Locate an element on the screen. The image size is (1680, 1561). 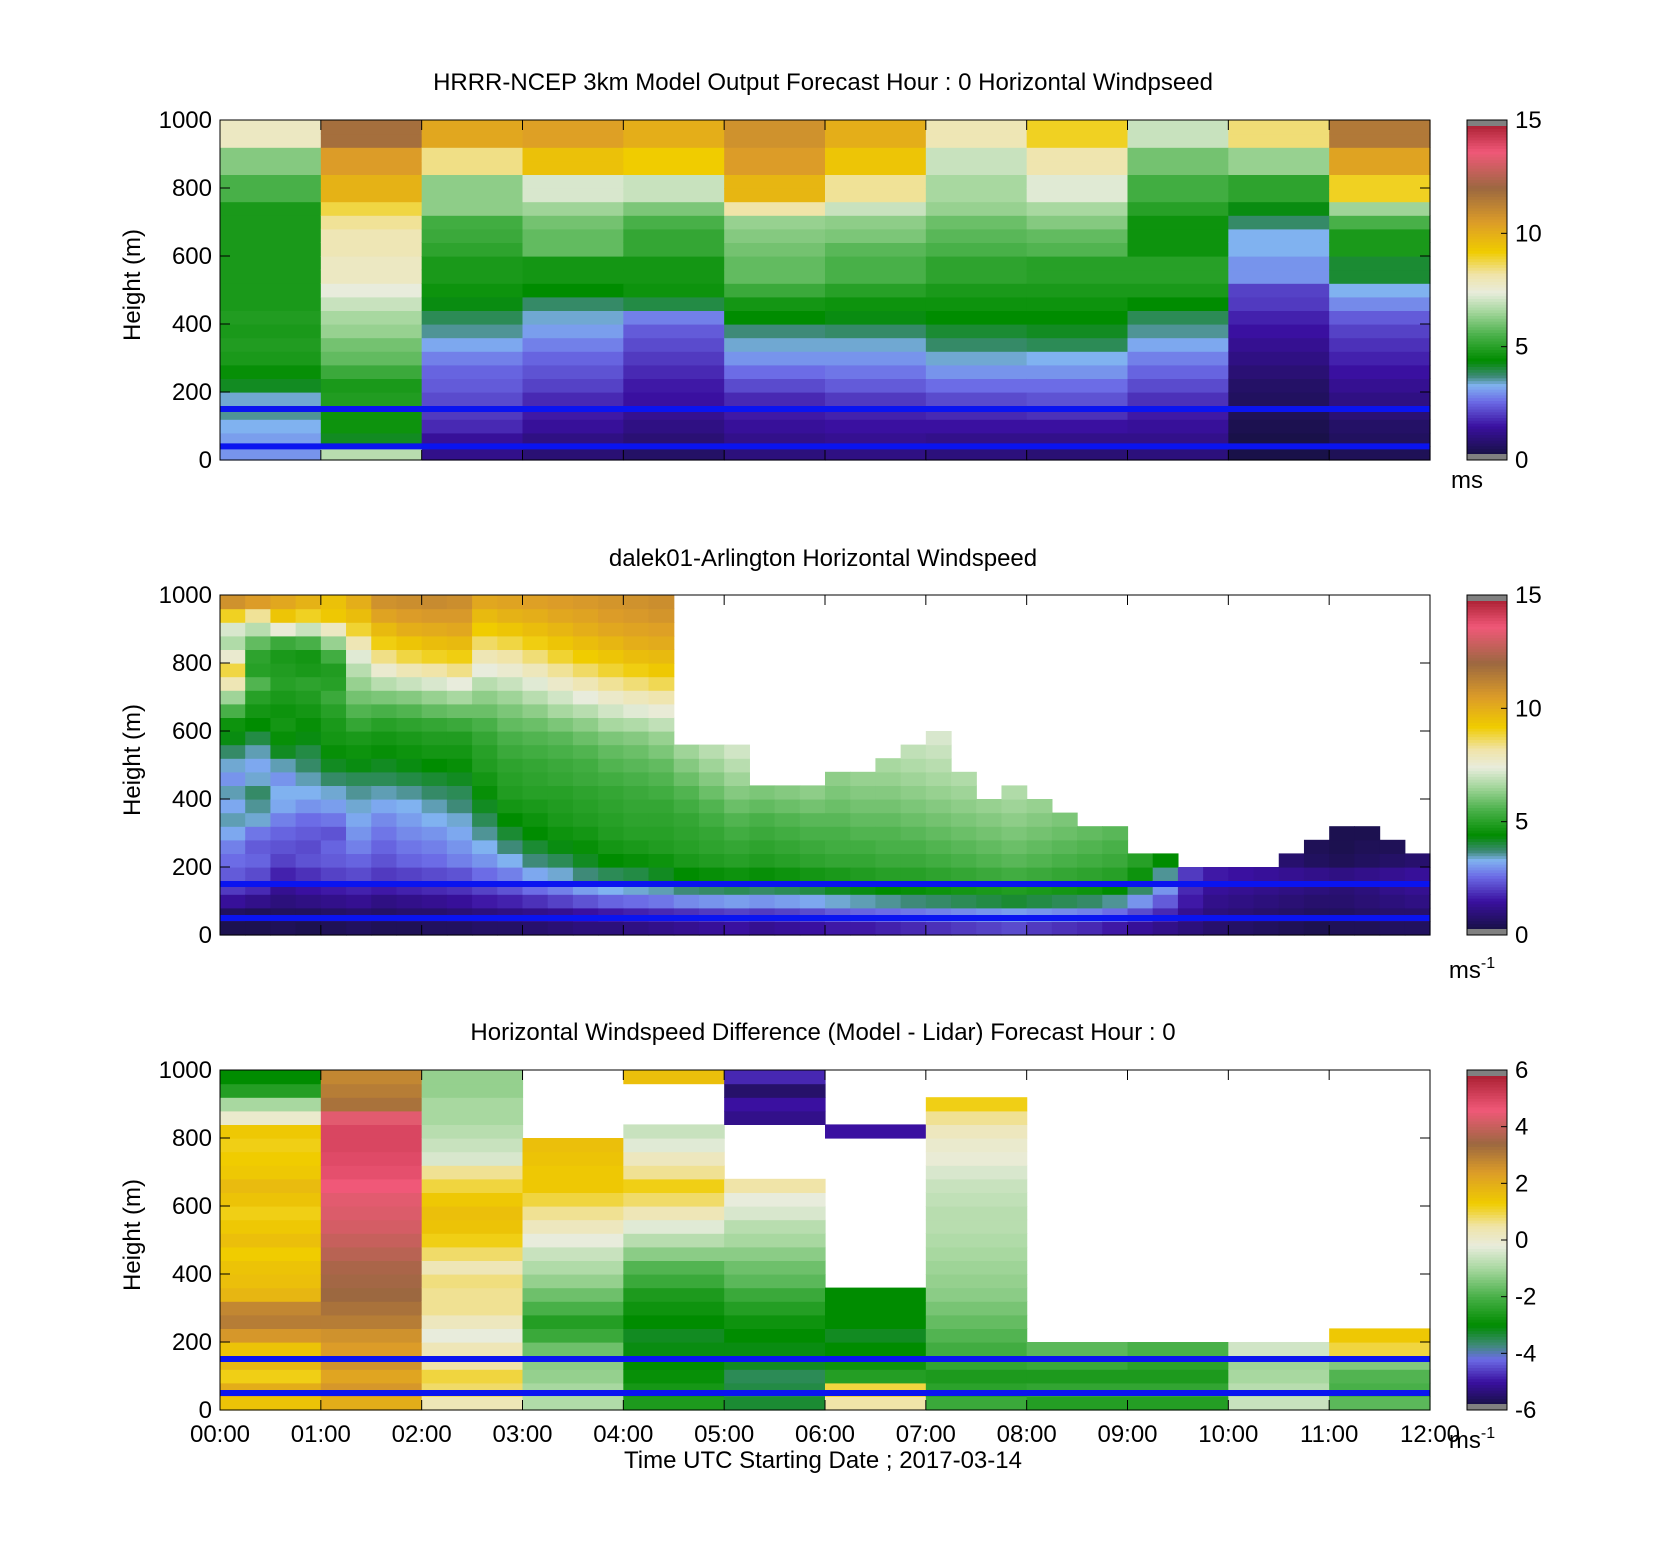
x-tick-label: 02:00 is located at coordinates (422, 1434).